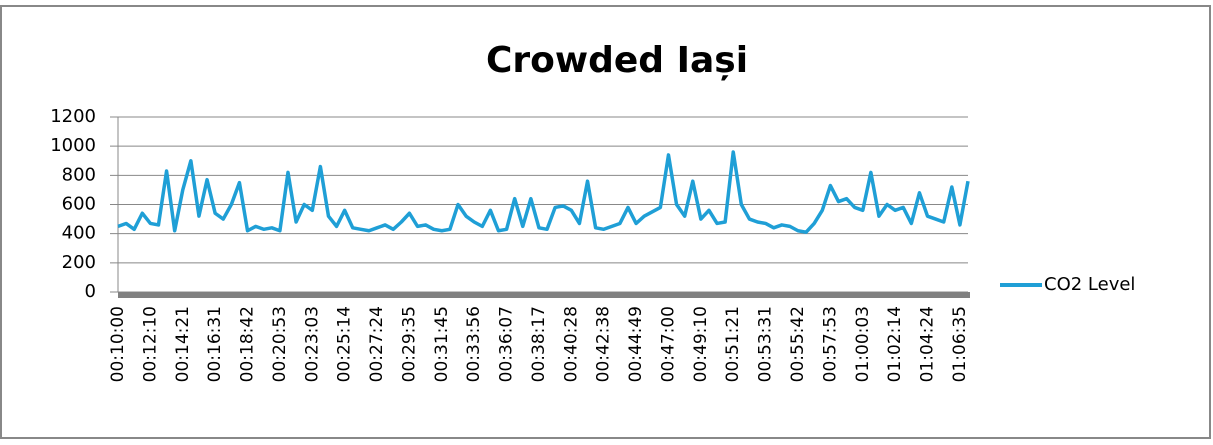 The width and height of the screenshot is (1213, 445). I want to click on x-tick-label: 01:00:03, so click(863, 344).